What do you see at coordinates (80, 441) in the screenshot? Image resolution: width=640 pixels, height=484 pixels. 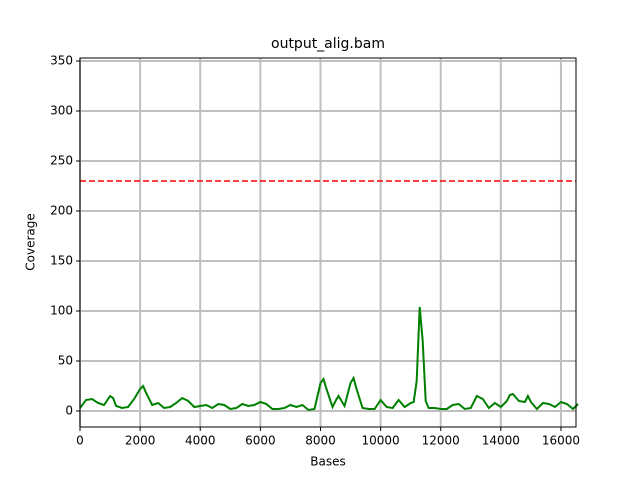 I see `x-tick-label: 0` at bounding box center [80, 441].